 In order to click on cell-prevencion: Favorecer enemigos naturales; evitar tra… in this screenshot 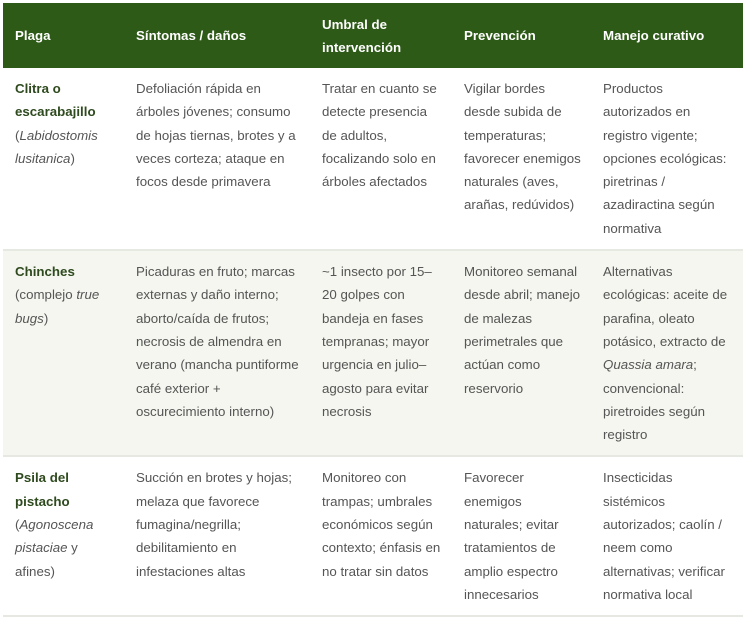, I will do `click(521, 537)`.